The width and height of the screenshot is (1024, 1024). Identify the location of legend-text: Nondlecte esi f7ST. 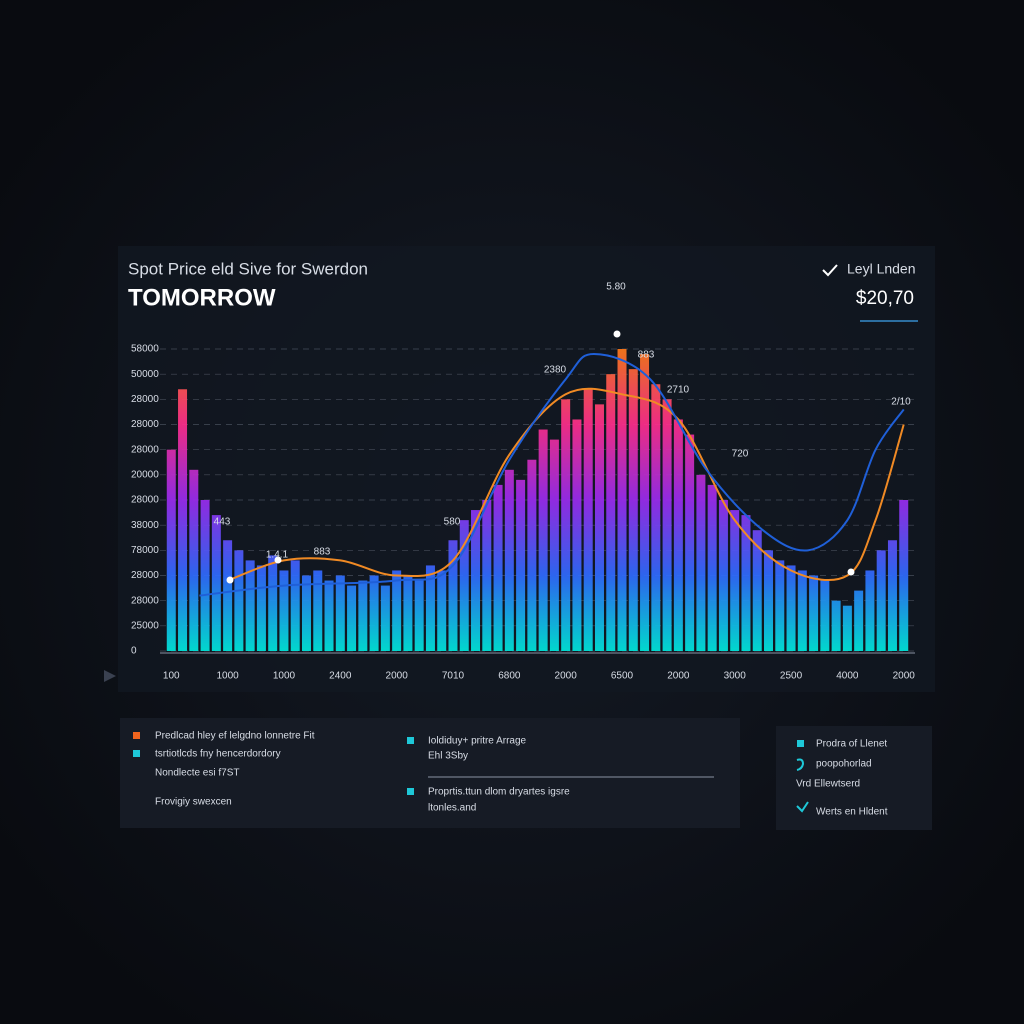
(197, 773).